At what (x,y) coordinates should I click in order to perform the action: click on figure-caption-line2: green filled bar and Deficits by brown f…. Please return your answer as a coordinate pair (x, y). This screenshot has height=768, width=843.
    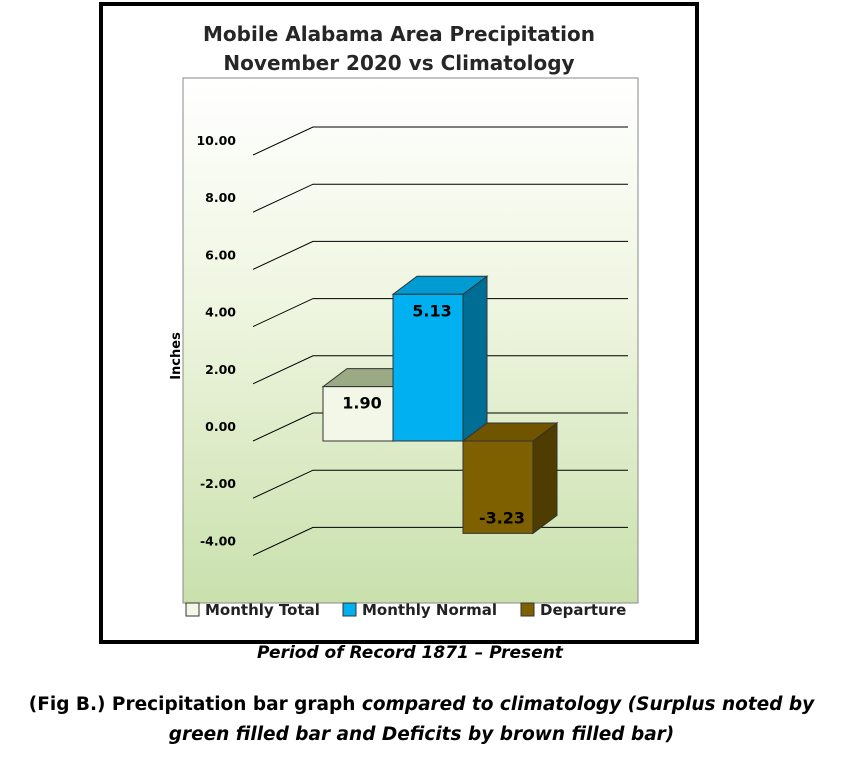
    Looking at the image, I should click on (421, 734).